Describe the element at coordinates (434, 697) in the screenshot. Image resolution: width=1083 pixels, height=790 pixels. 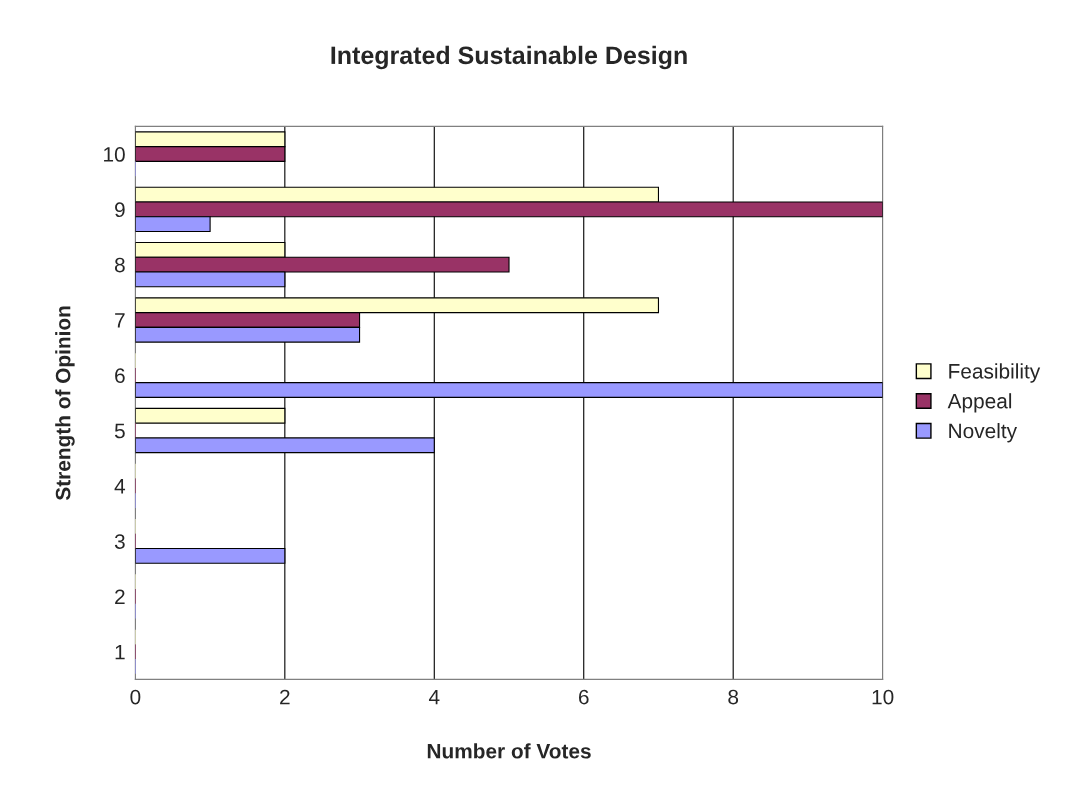
I see `x-tick-label: 4` at that location.